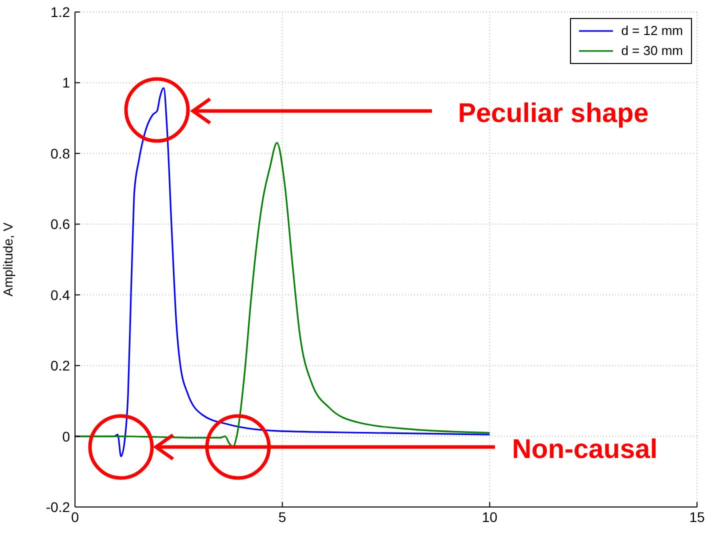 Image resolution: width=712 pixels, height=538 pixels. Describe the element at coordinates (697, 516) in the screenshot. I see `x-tick-label: 15` at that location.